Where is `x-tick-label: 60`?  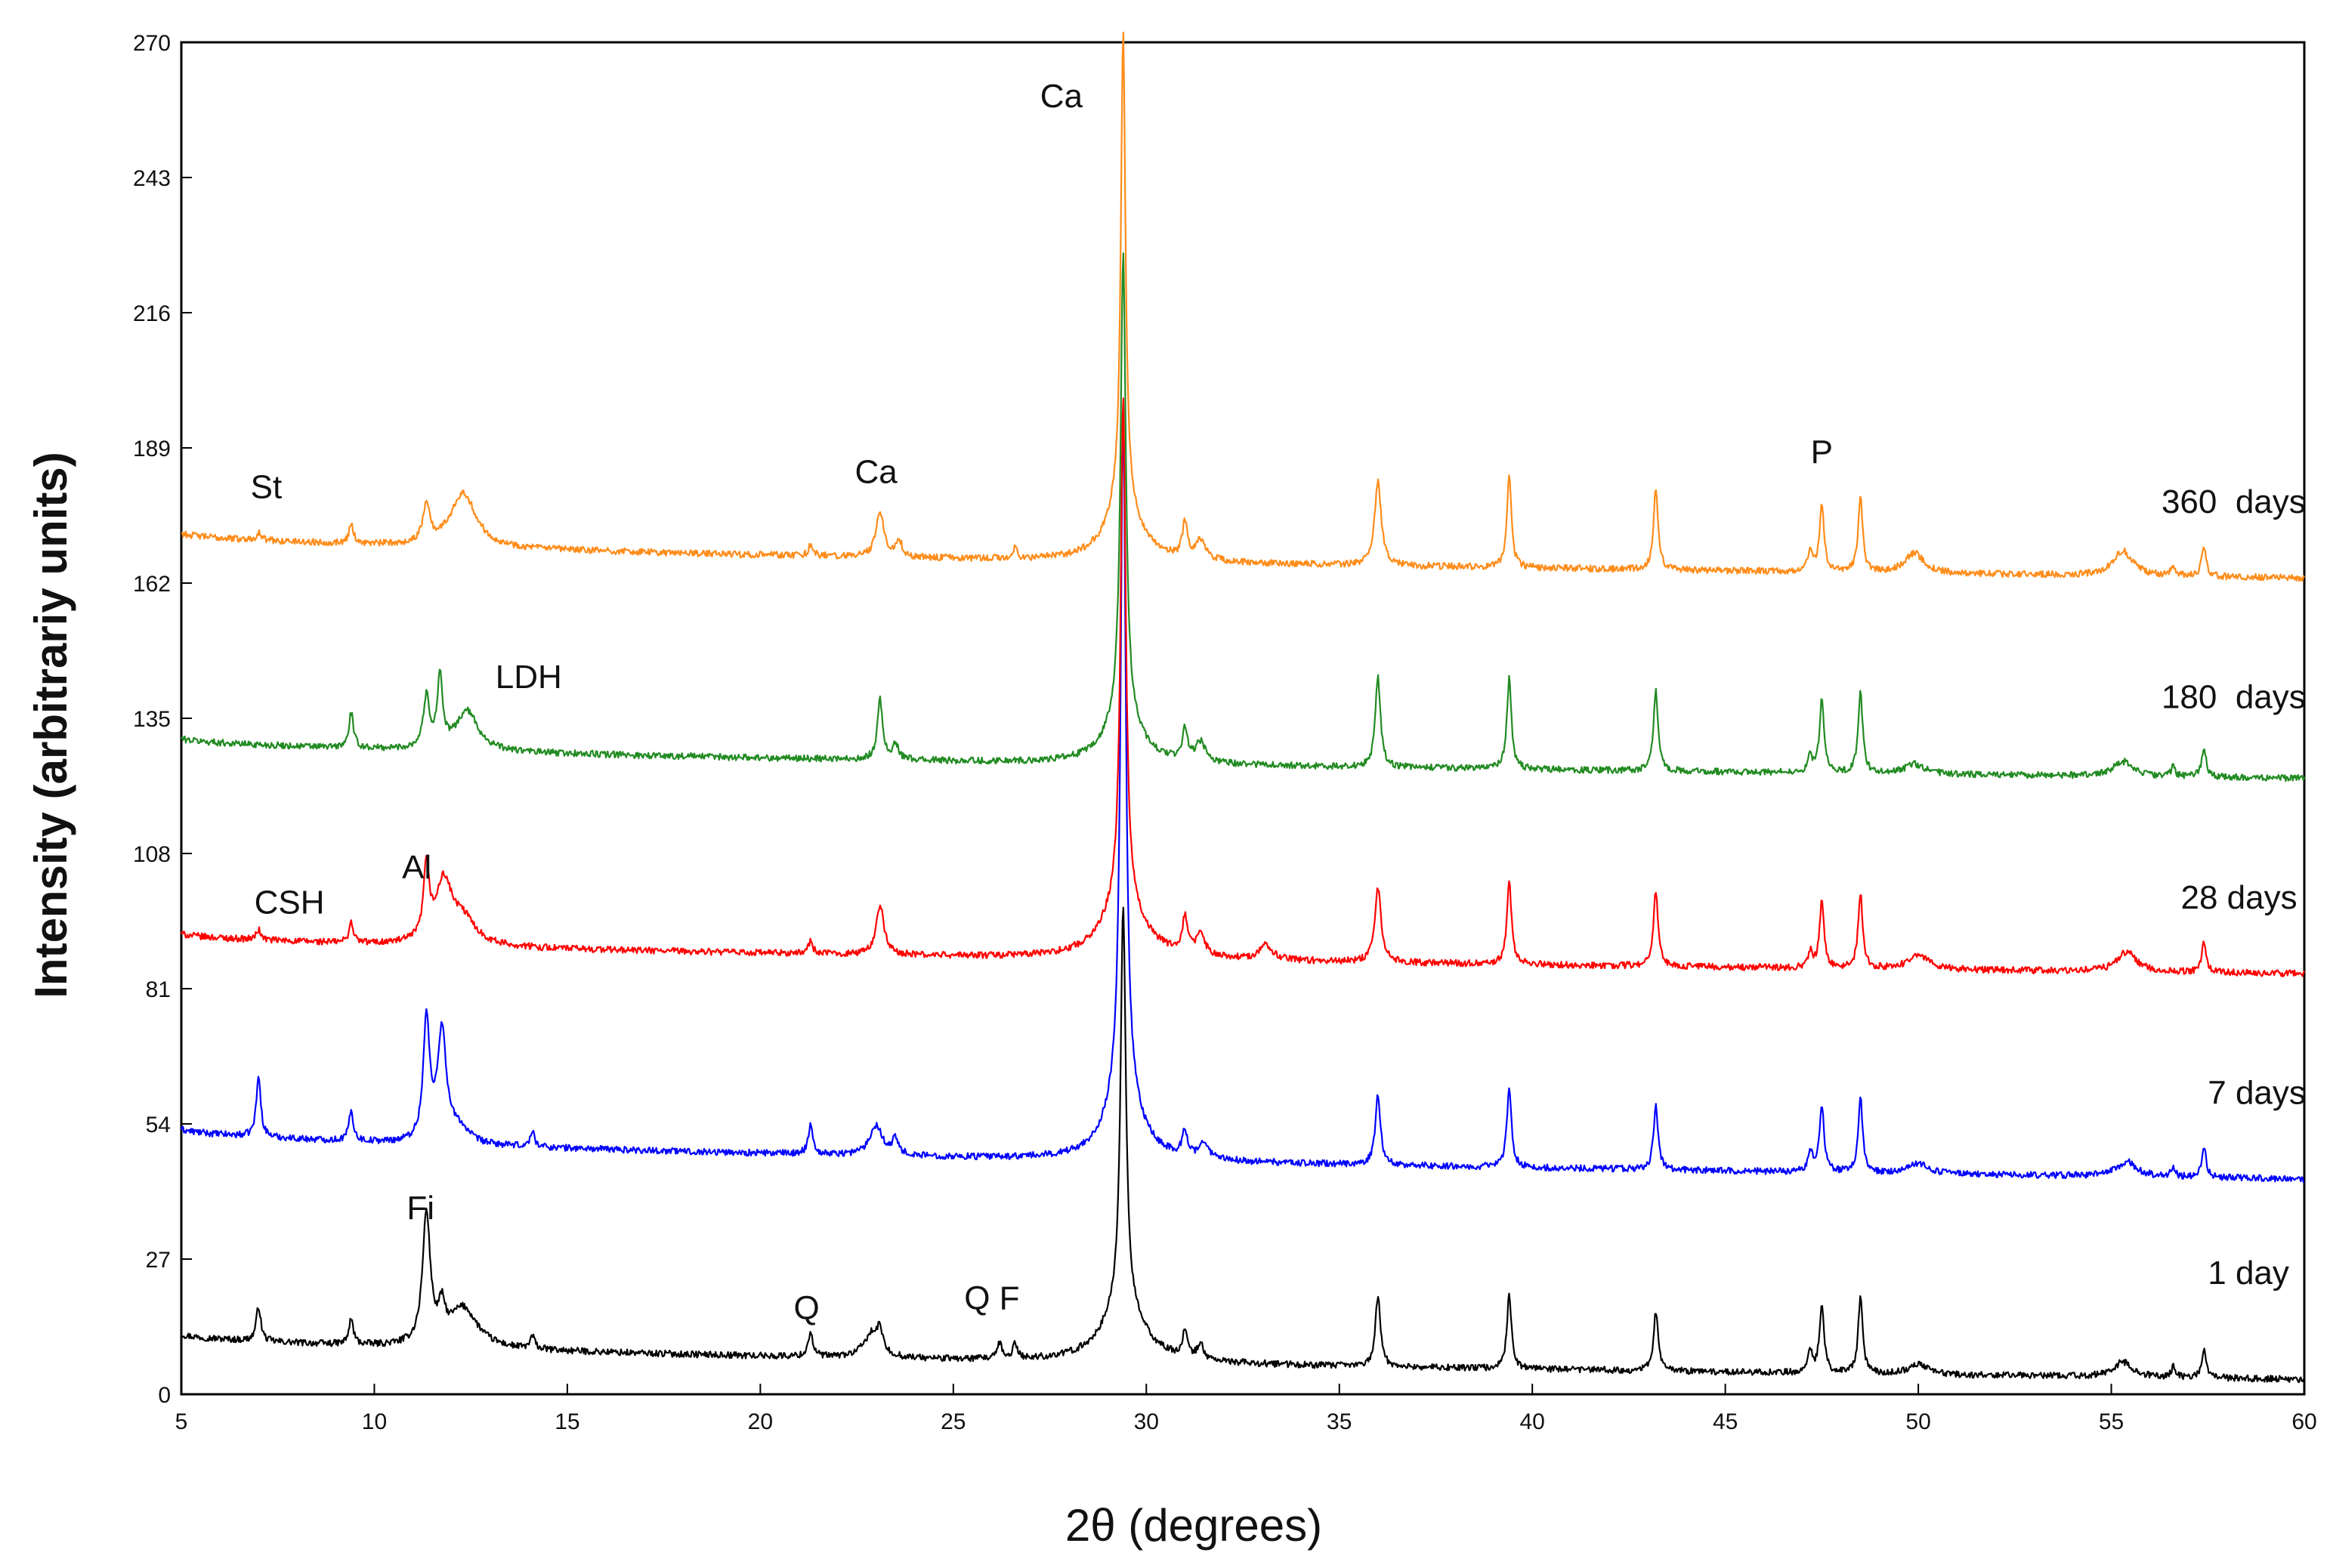
x-tick-label: 60 is located at coordinates (2303, 1422).